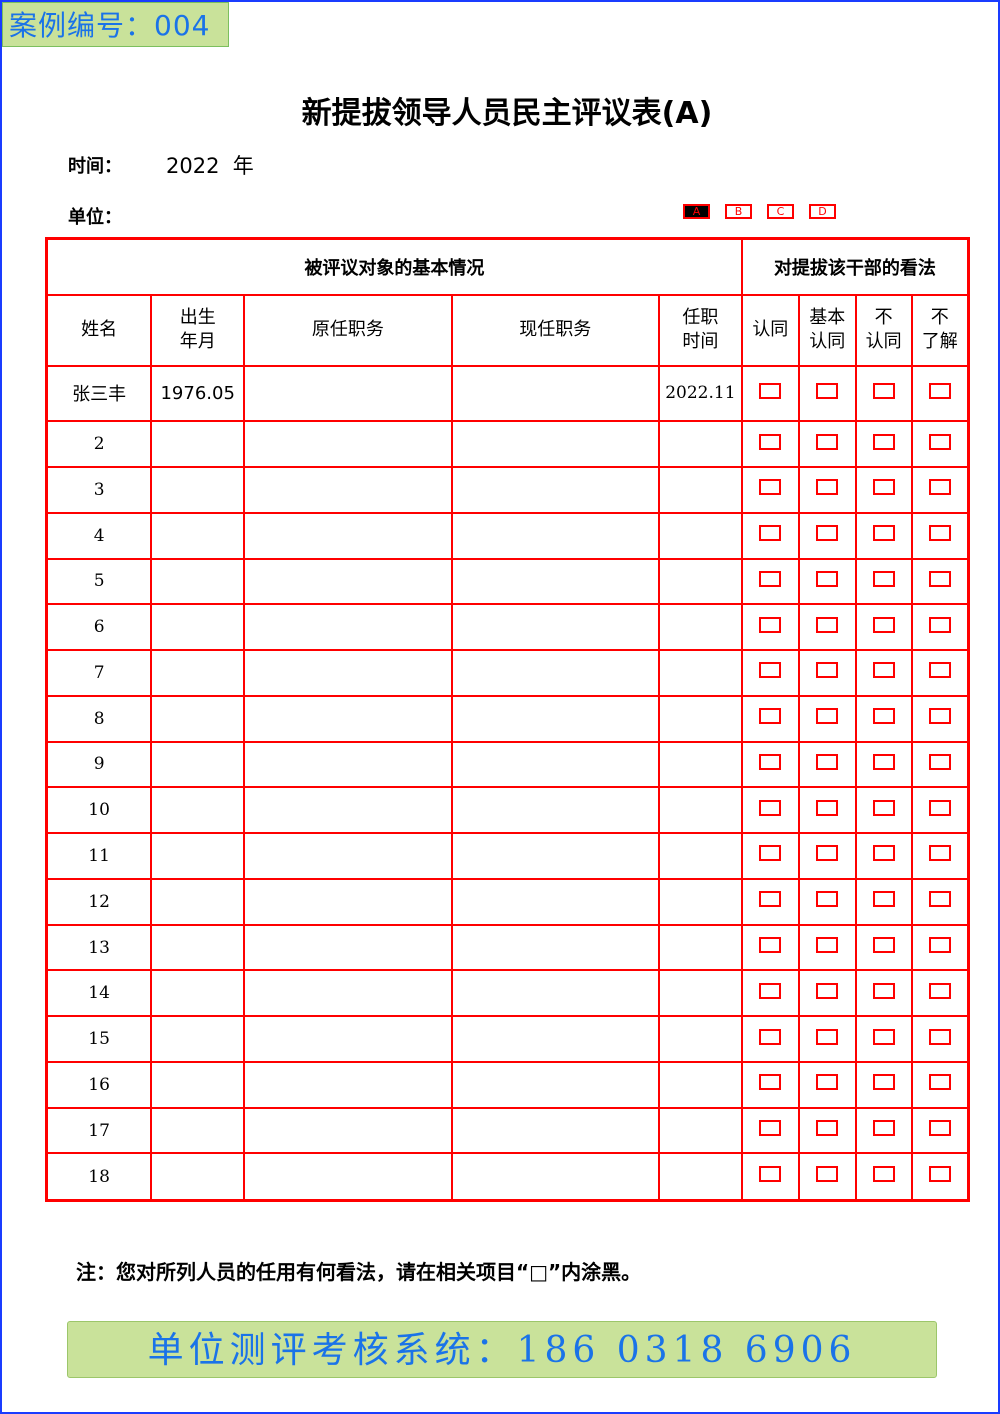  Describe the element at coordinates (822, 211) in the screenshot. I see `form-option-d: D` at that location.